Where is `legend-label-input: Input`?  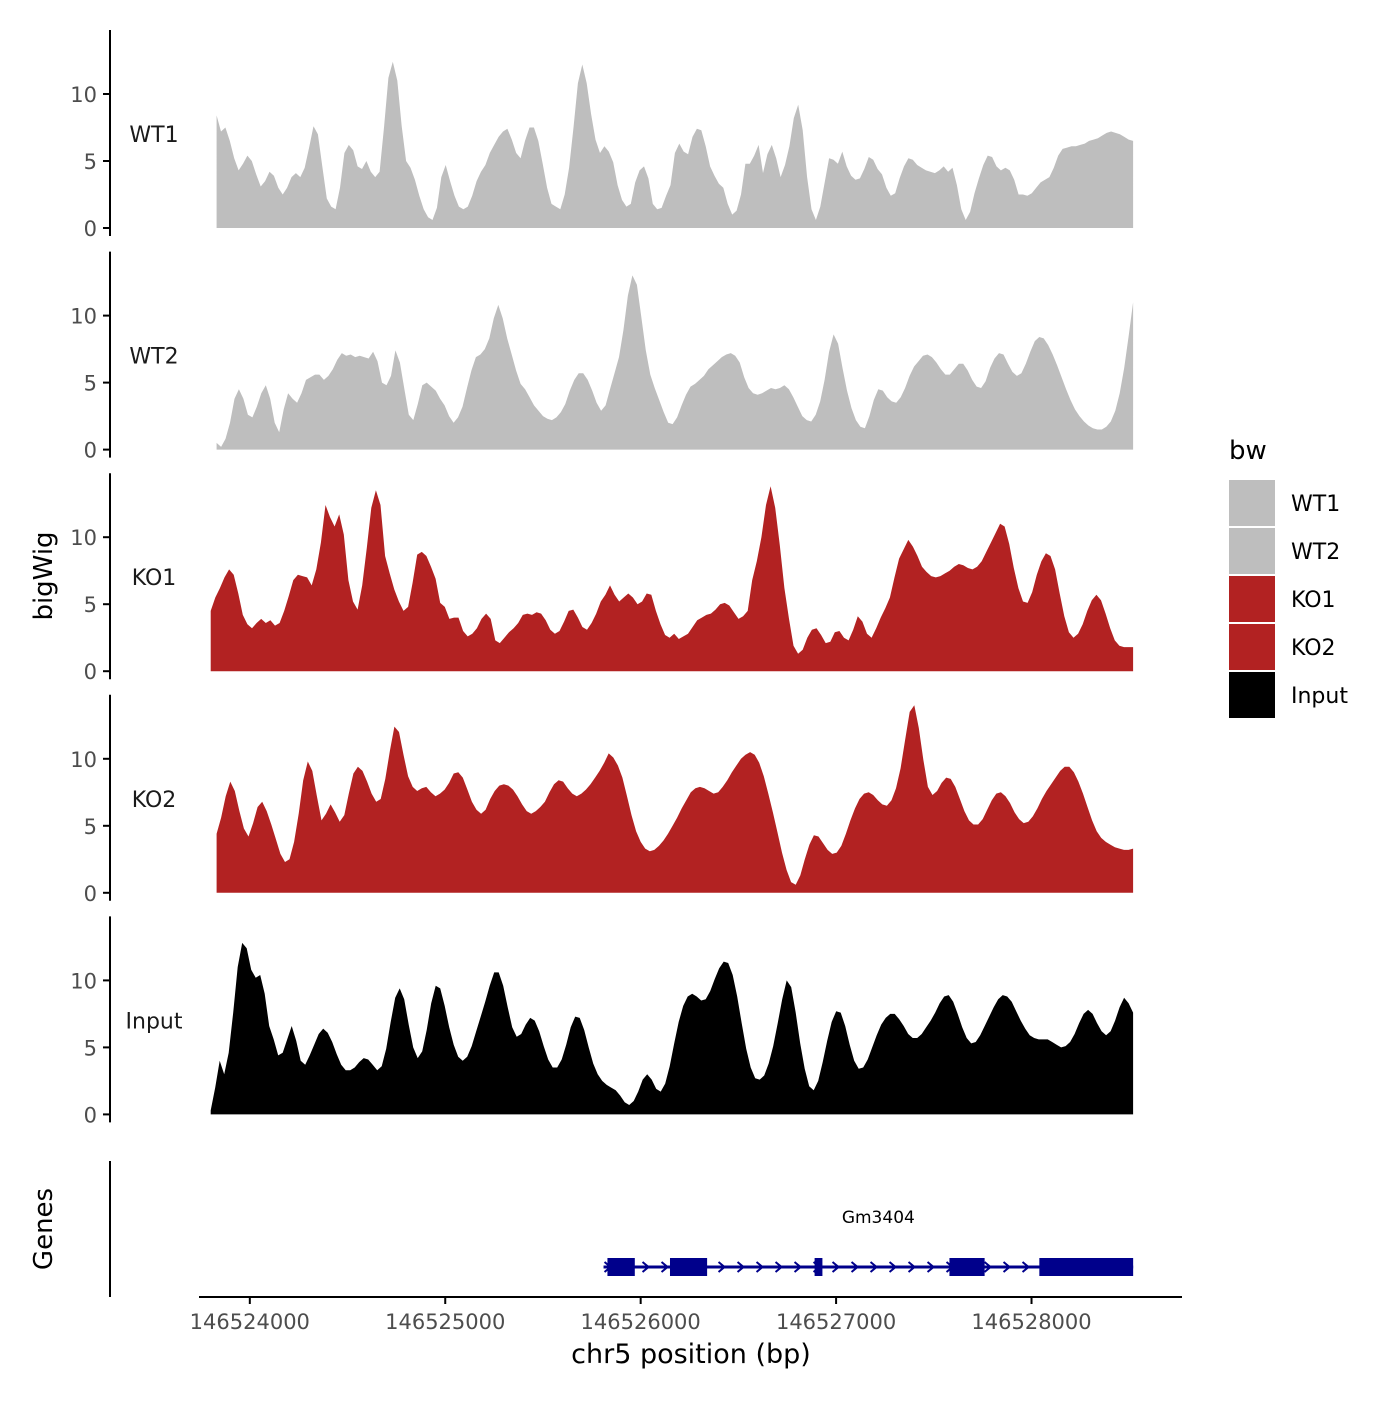
legend-label-input: Input is located at coordinates (1319, 696).